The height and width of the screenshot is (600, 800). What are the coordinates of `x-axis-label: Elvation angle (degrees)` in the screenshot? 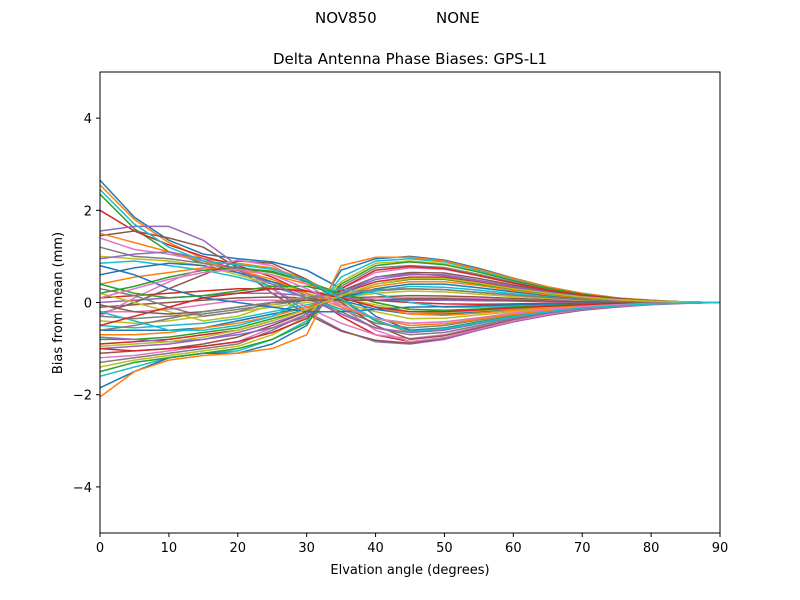 It's located at (409, 570).